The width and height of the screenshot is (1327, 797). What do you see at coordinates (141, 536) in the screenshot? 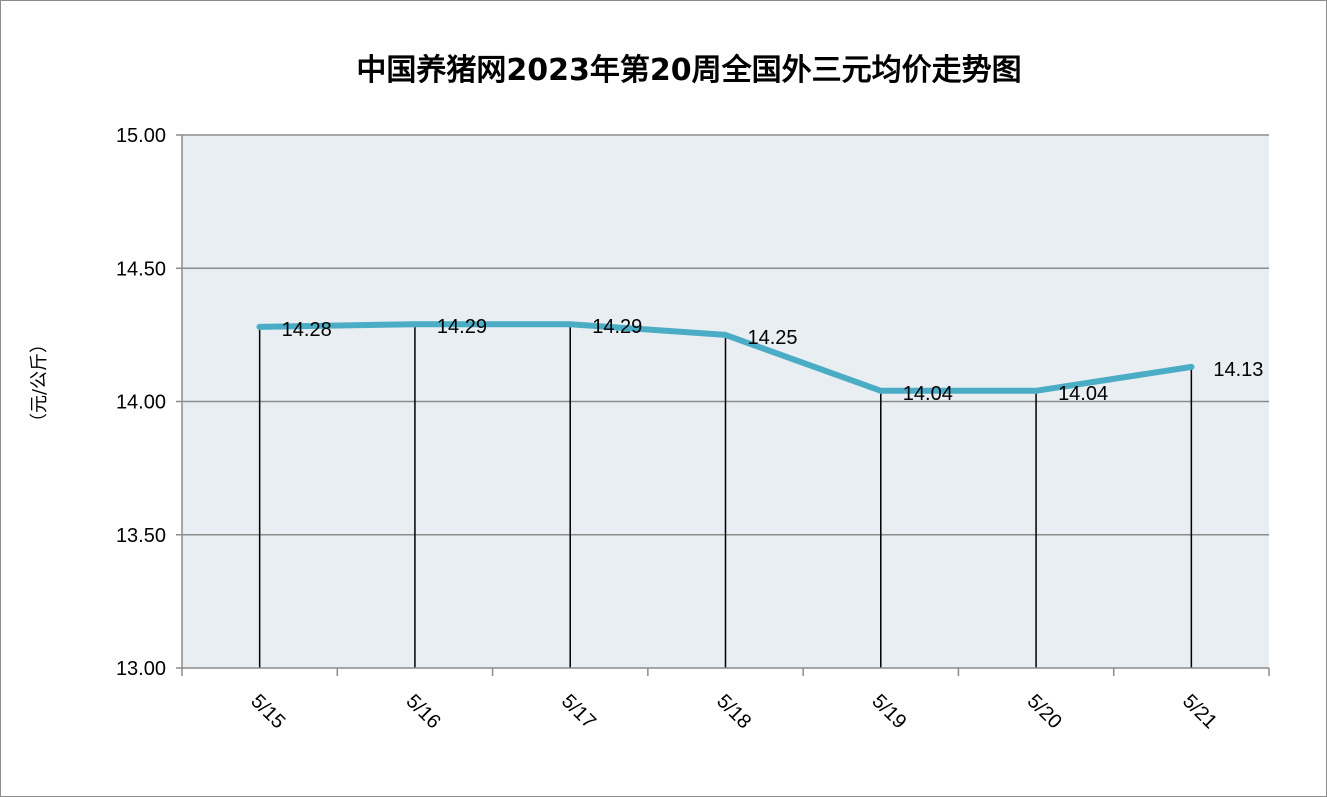
I see `y-tick-label: 13.50` at bounding box center [141, 536].